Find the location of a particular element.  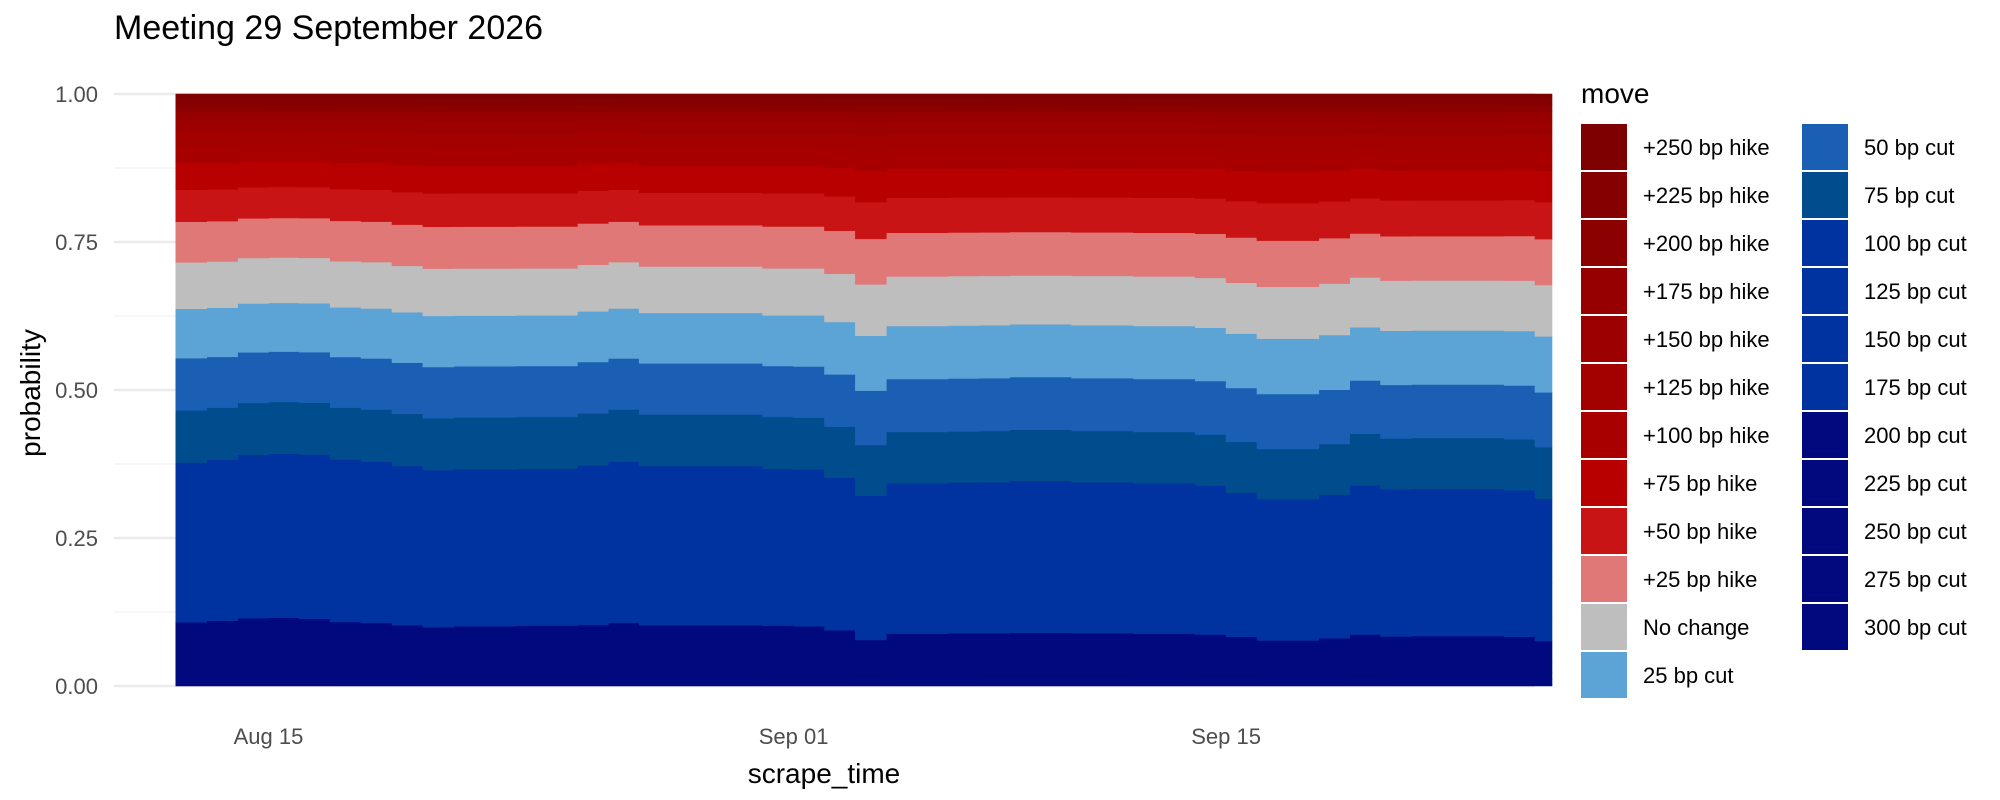

legend-label-100-bp-cut: 100 bp cut is located at coordinates (1915, 243).